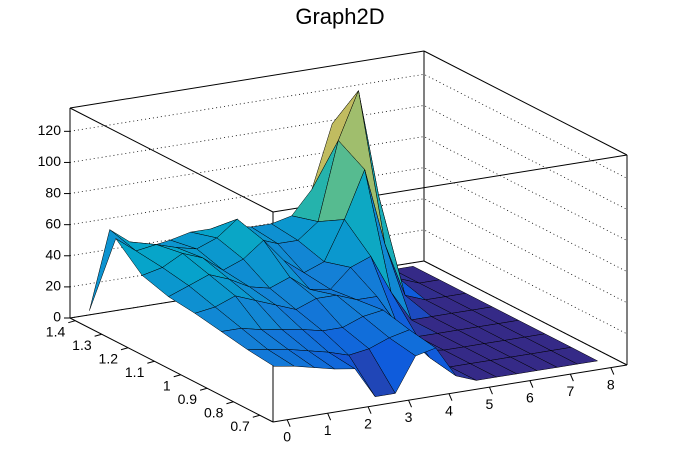 The height and width of the screenshot is (472, 696). I want to click on x-axis, so click(450, 393).